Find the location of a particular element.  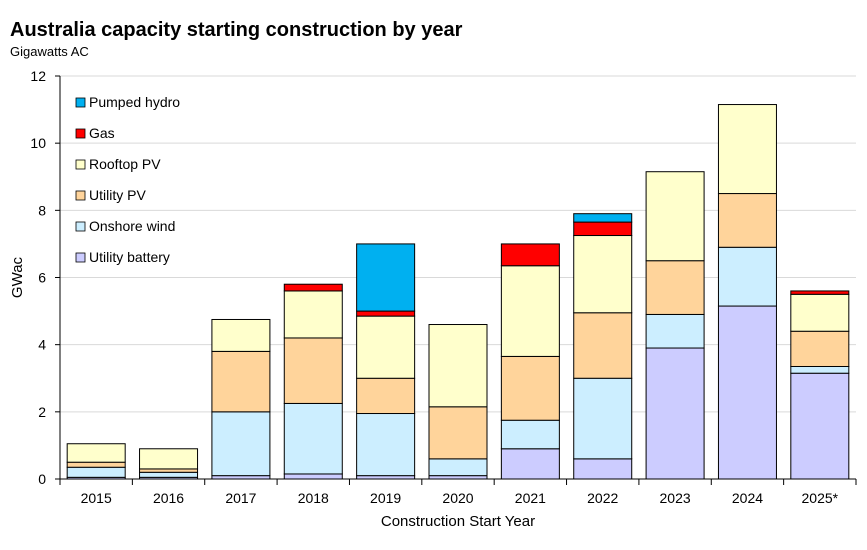

x-tick-label: 2017 is located at coordinates (240, 498).